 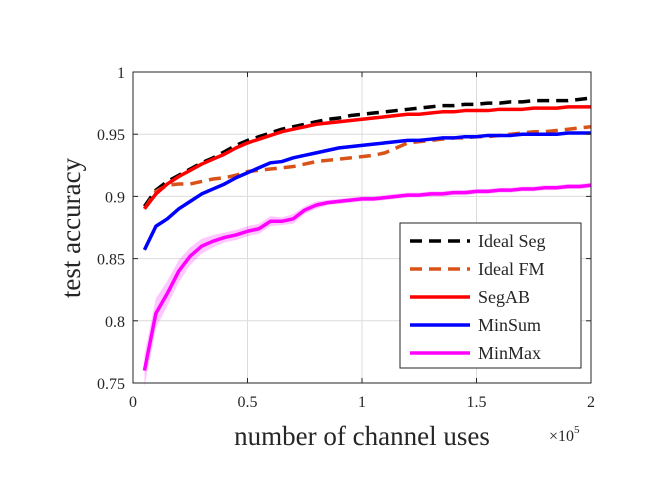 What do you see at coordinates (509, 353) in the screenshot?
I see `legend-label-minmax: MinMax` at bounding box center [509, 353].